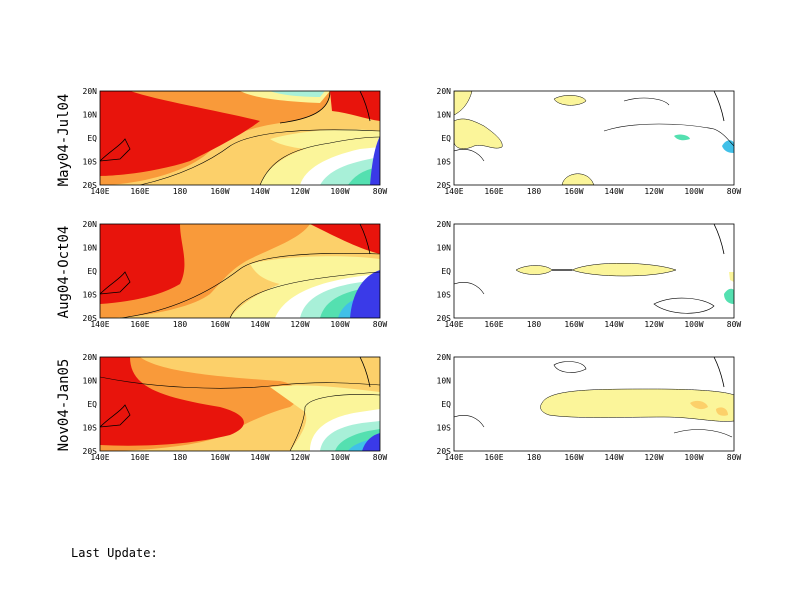  What do you see at coordinates (395, 138) in the screenshot?
I see `row-1: May04-Jul04` at bounding box center [395, 138].